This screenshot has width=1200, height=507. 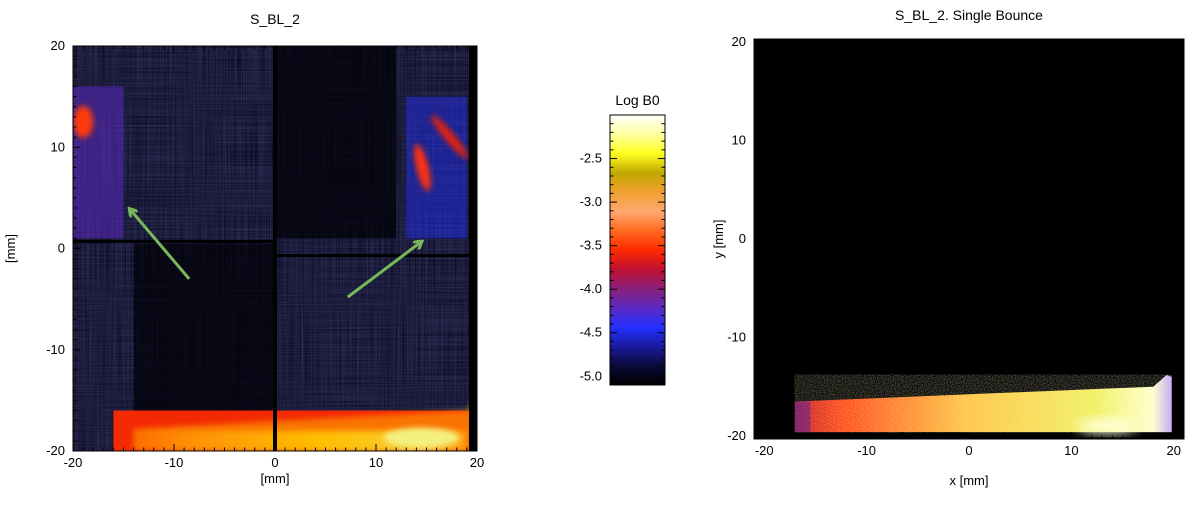 What do you see at coordinates (591, 332) in the screenshot?
I see `colorbar-tick-label: -4.5` at bounding box center [591, 332].